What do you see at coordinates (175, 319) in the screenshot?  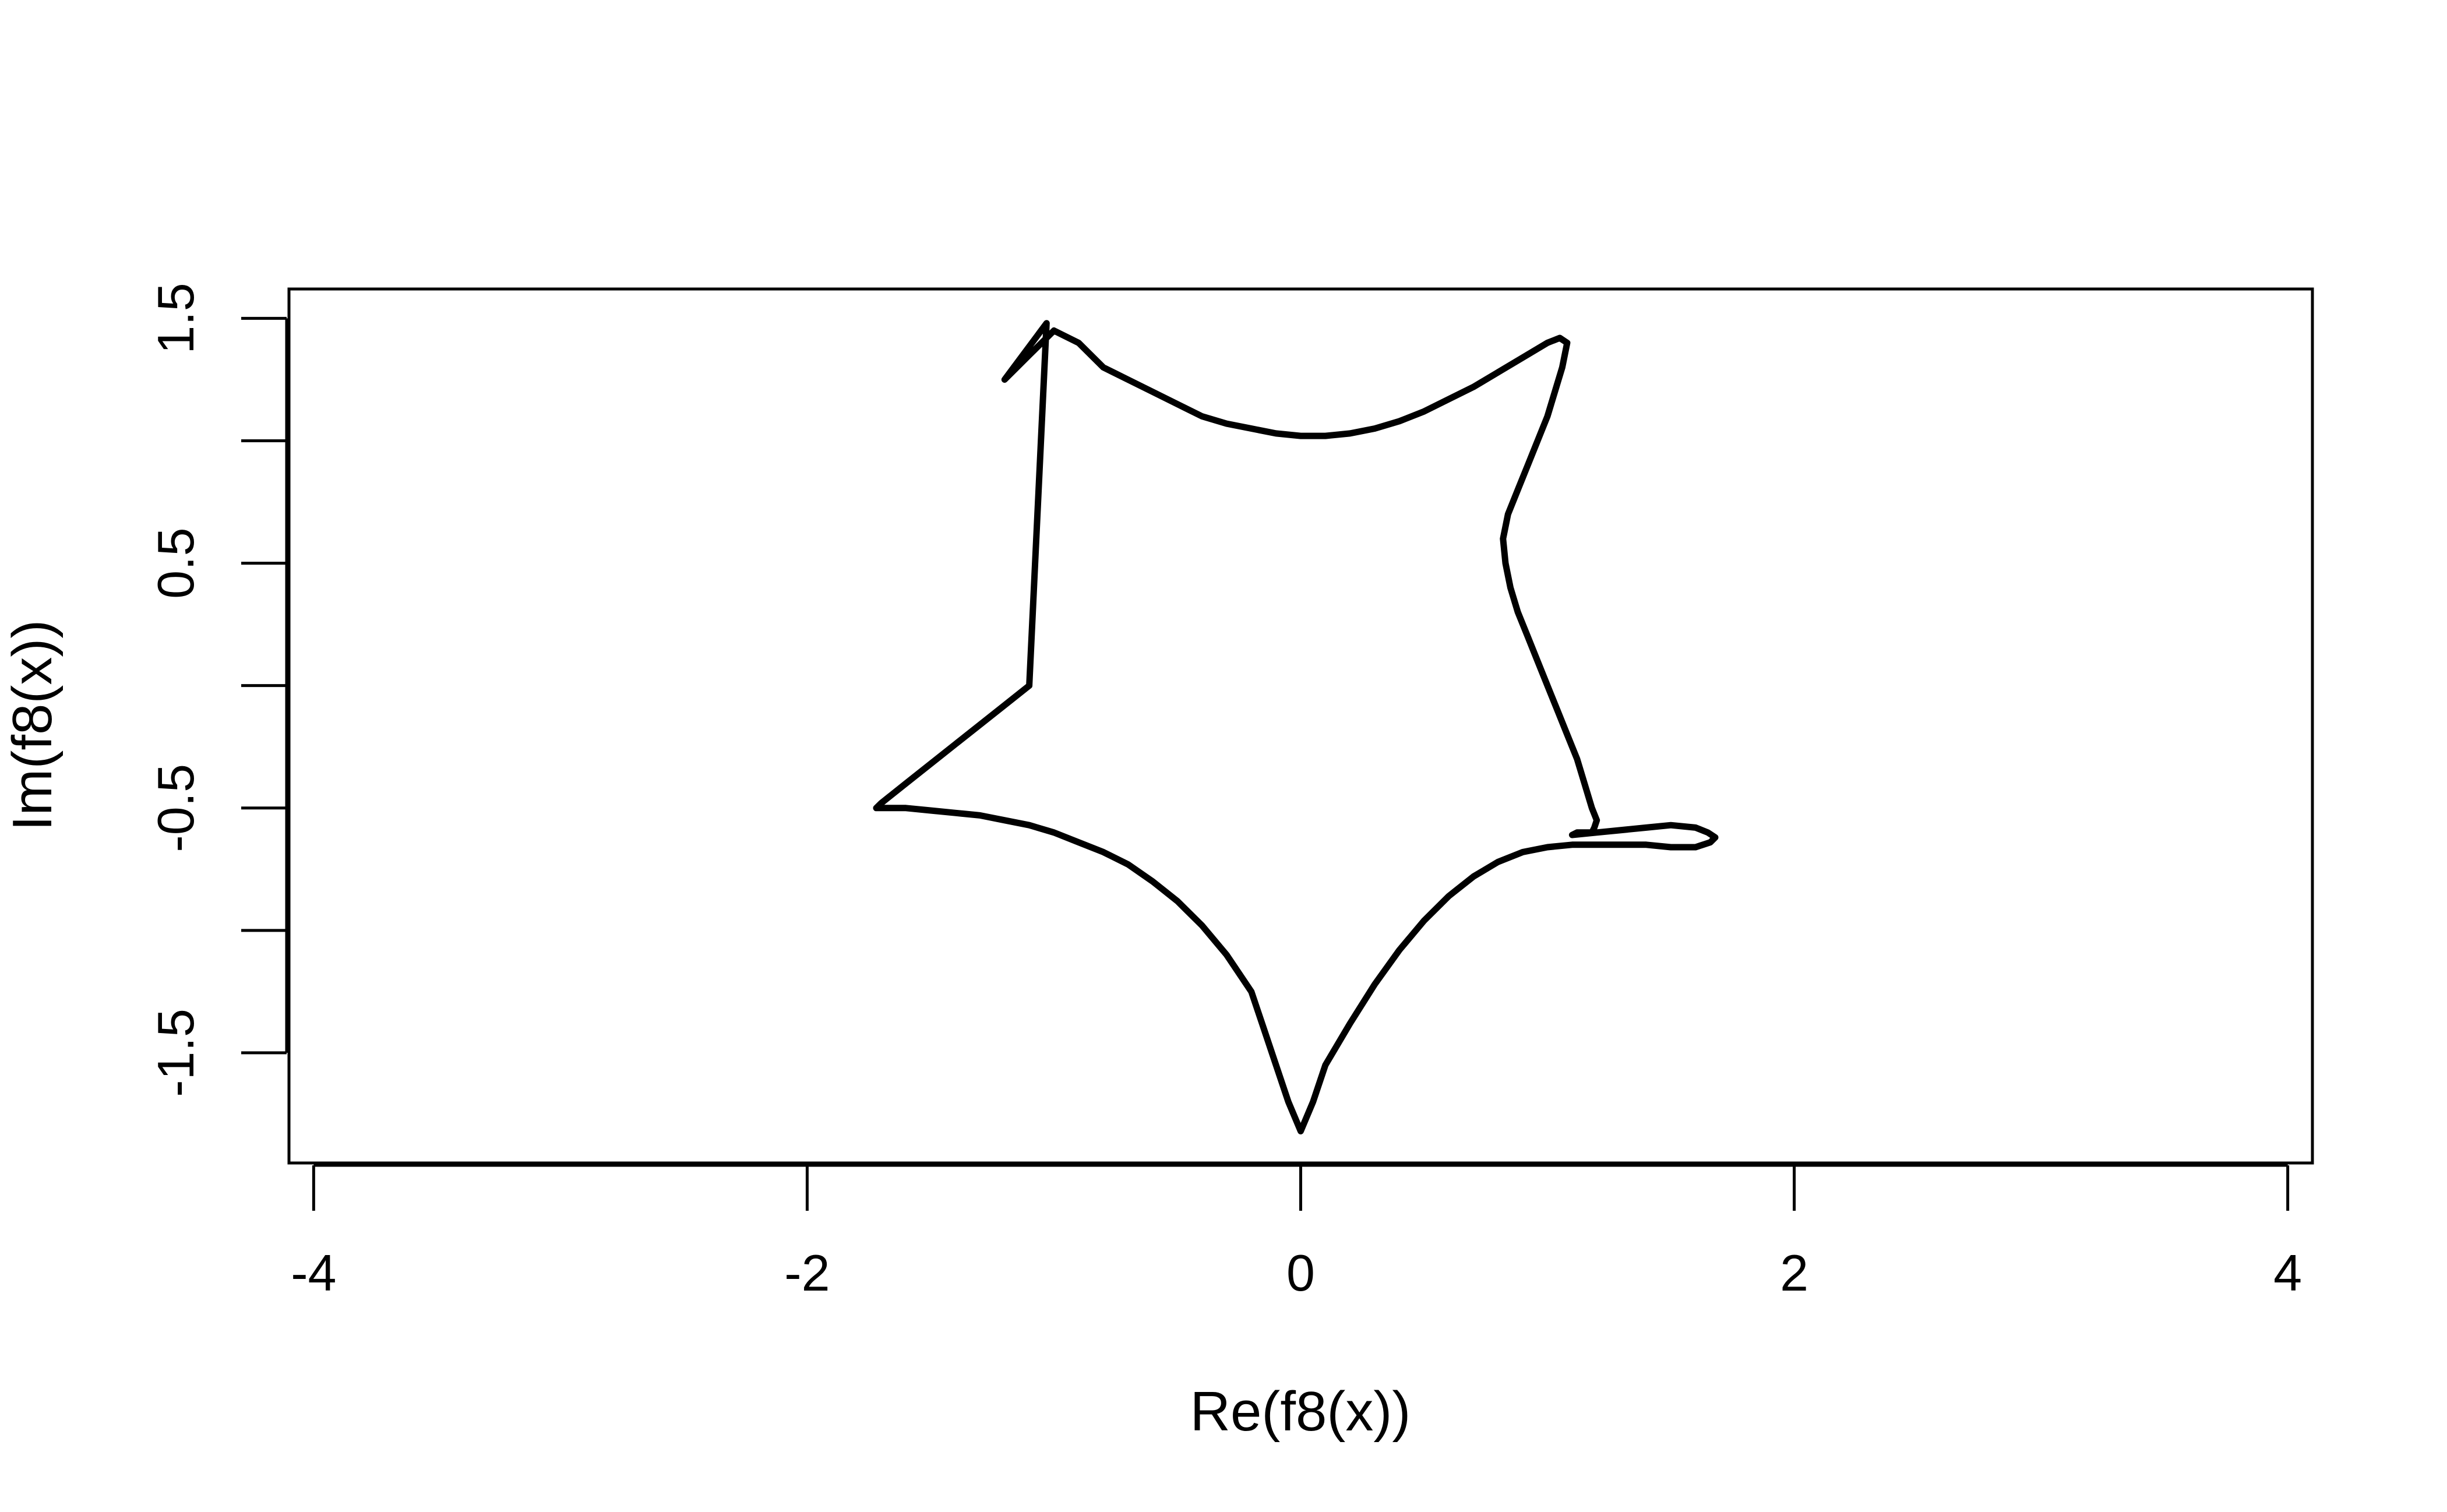 I see `y-tick-label: 1.5` at bounding box center [175, 319].